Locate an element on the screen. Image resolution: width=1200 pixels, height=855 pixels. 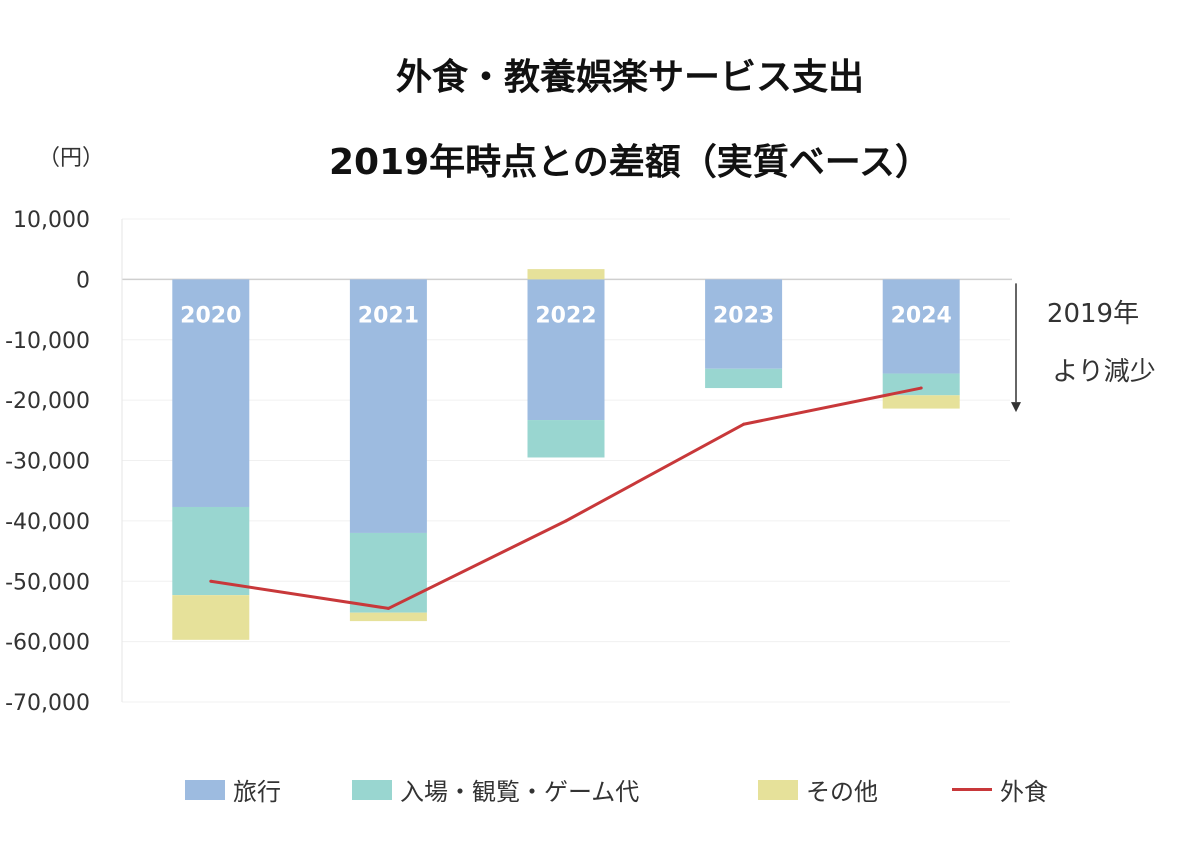
annotation-line2: より減少 is located at coordinates (1103, 372).